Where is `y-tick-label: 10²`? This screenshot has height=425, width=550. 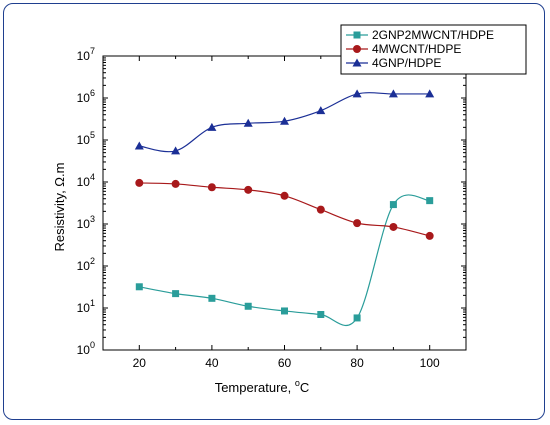
y-tick-label: 10² is located at coordinates (86, 264).